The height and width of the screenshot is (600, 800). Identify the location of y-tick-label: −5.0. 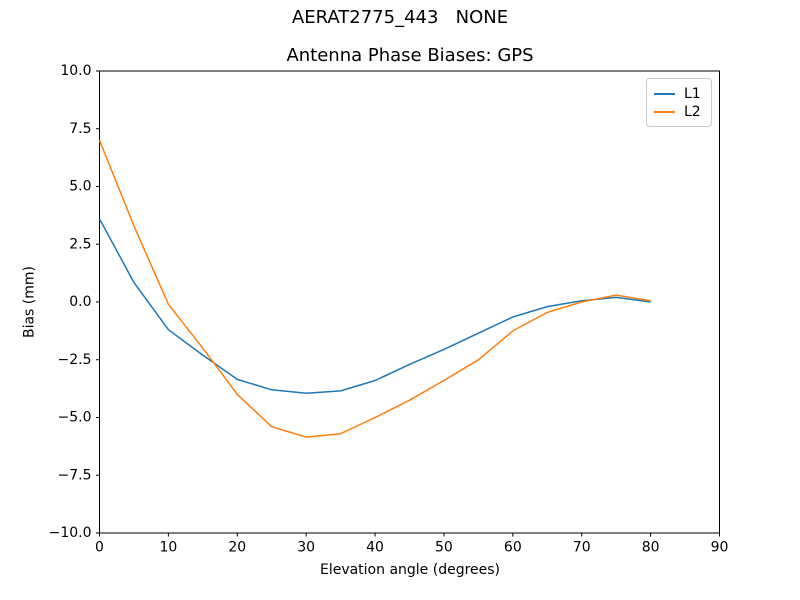
(75, 418).